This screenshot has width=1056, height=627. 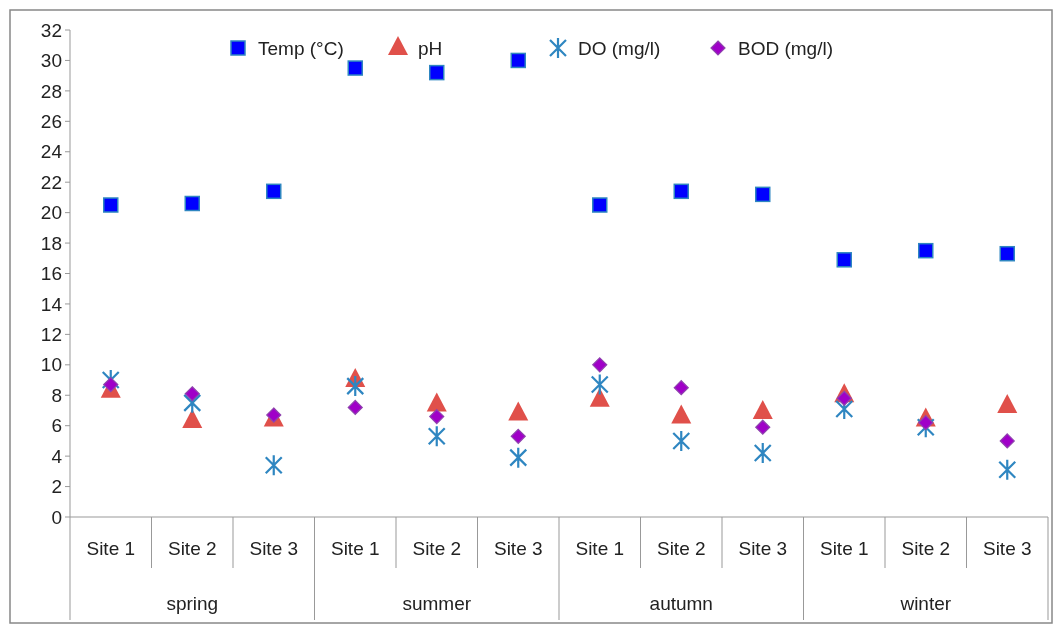 What do you see at coordinates (51, 91) in the screenshot?
I see `y-tick-label: 28` at bounding box center [51, 91].